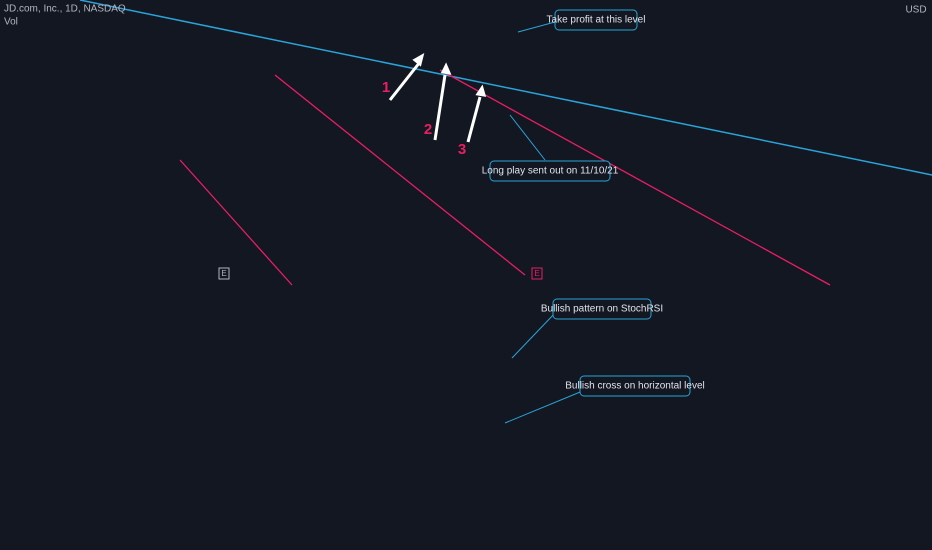 The width and height of the screenshot is (932, 550). I want to click on wave-label: 3, so click(462, 149).